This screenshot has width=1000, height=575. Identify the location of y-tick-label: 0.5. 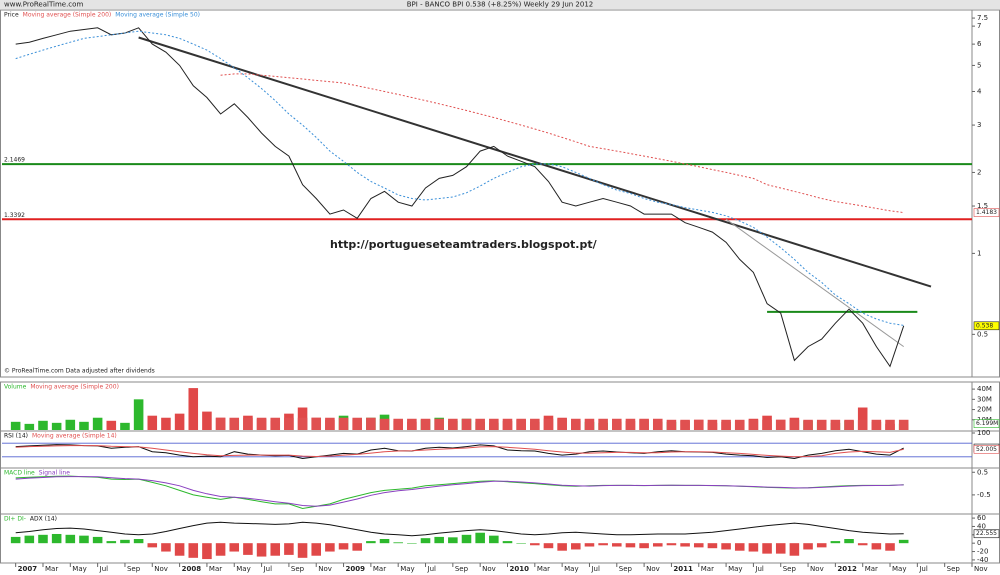
(982, 334).